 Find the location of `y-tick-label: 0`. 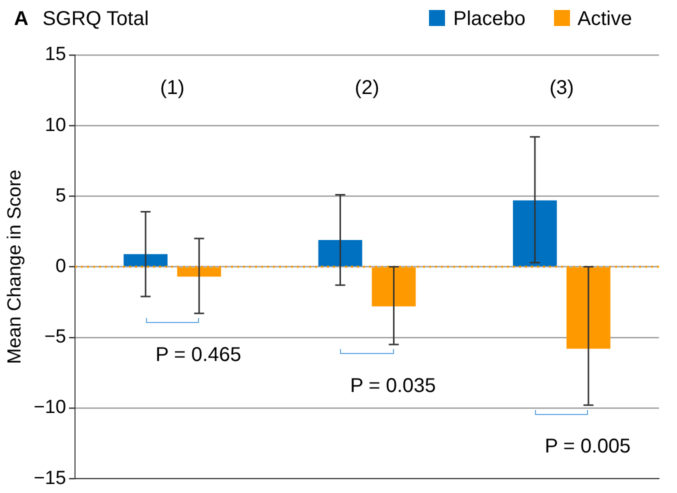

y-tick-label: 0 is located at coordinates (60, 267).